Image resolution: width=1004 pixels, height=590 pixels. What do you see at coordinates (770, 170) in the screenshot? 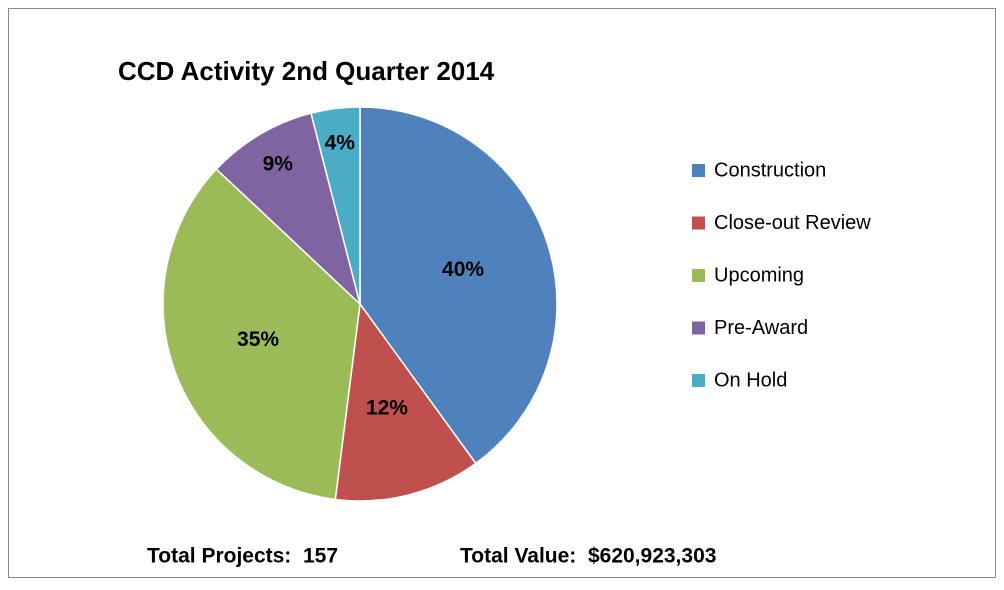
I see `legend-label: Construction` at bounding box center [770, 170].